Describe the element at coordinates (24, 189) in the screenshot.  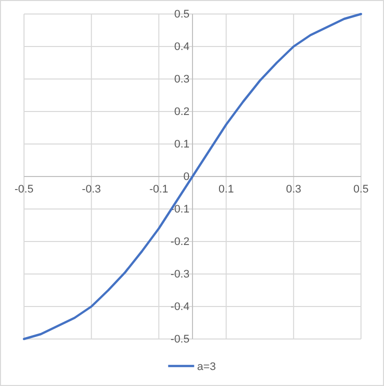
I see `x-tick-label: -0.5` at that location.